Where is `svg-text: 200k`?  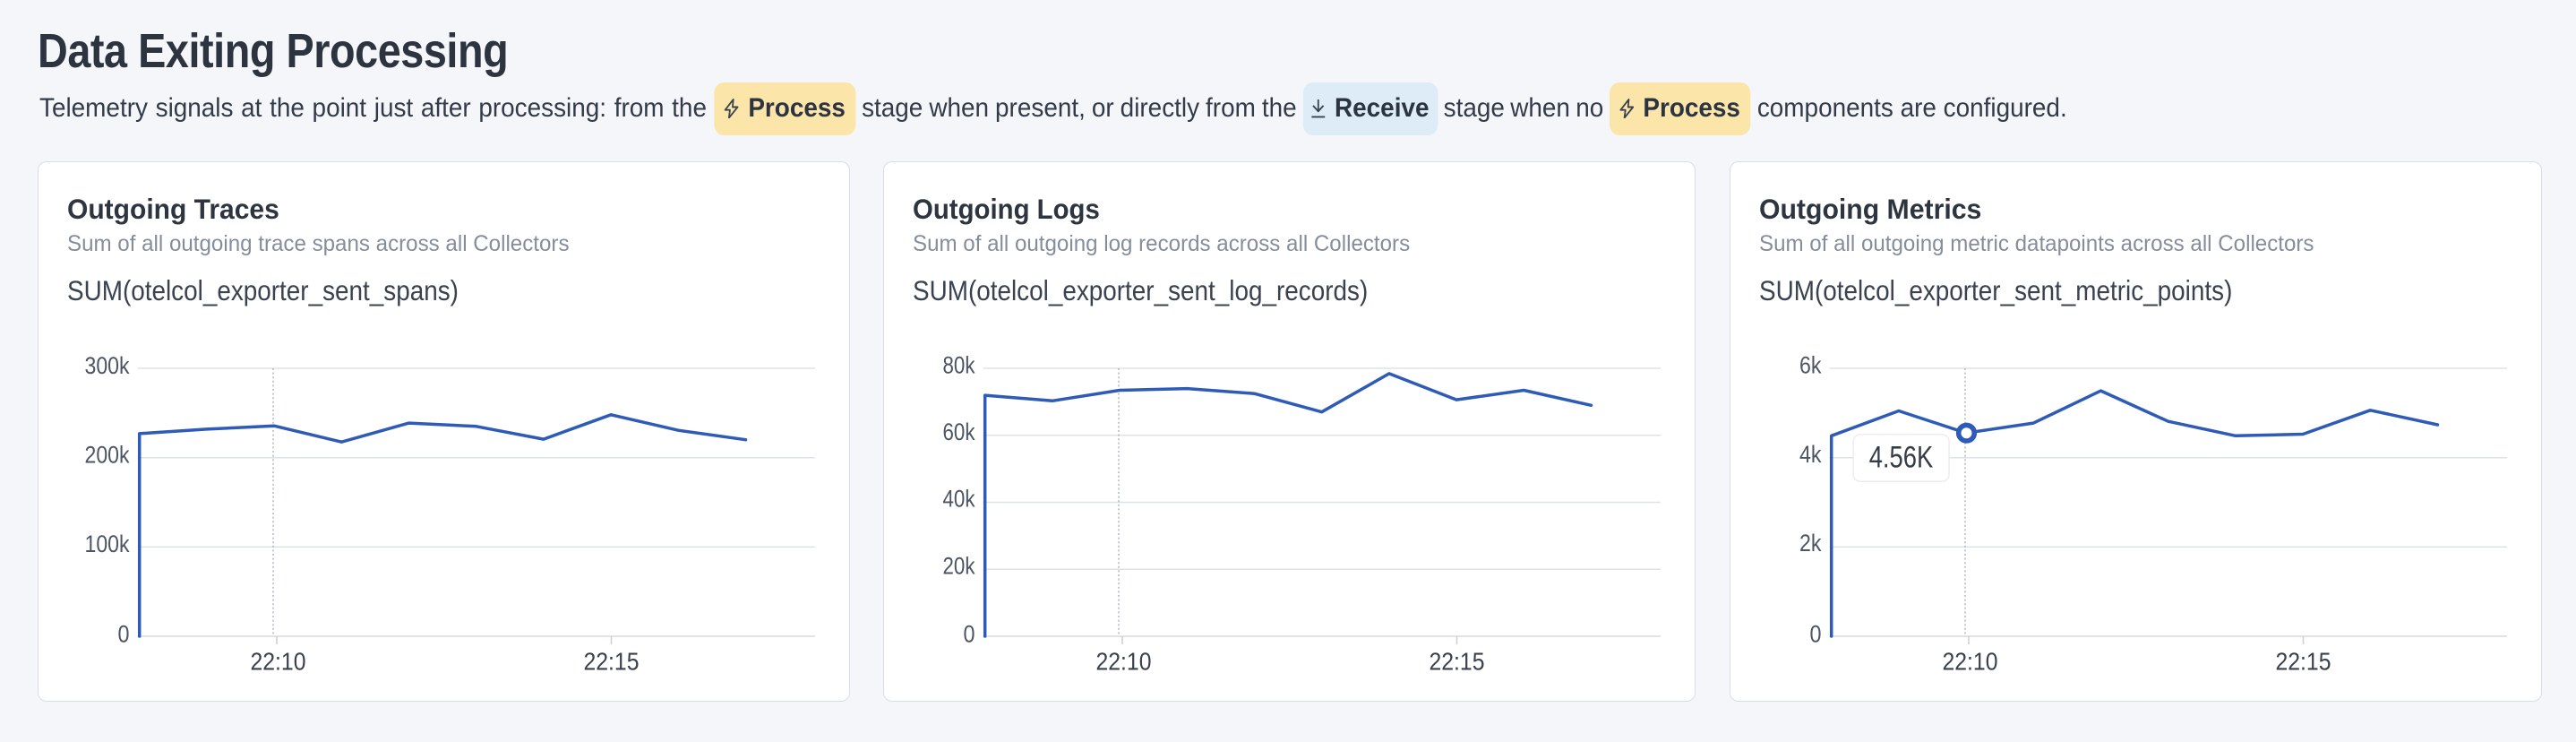
svg-text: 200k is located at coordinates (108, 455).